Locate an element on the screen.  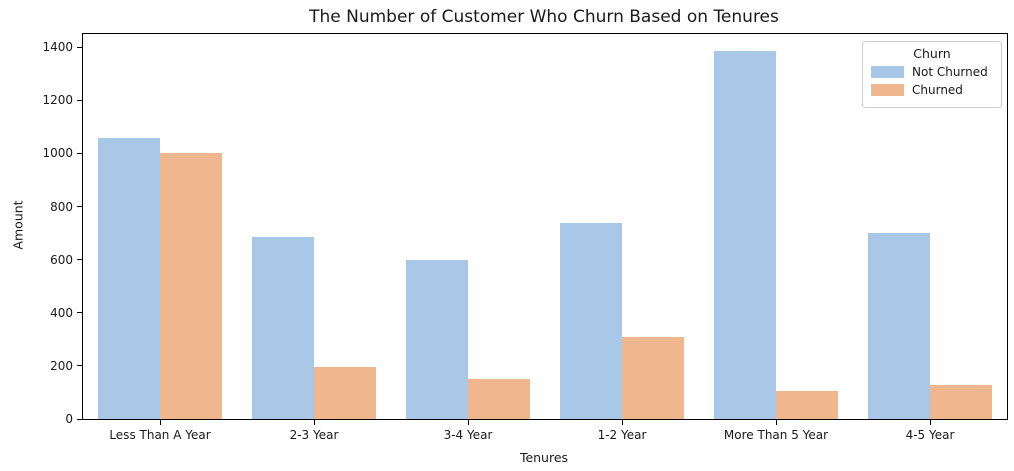
y-tick-label: 600 is located at coordinates (61, 259).